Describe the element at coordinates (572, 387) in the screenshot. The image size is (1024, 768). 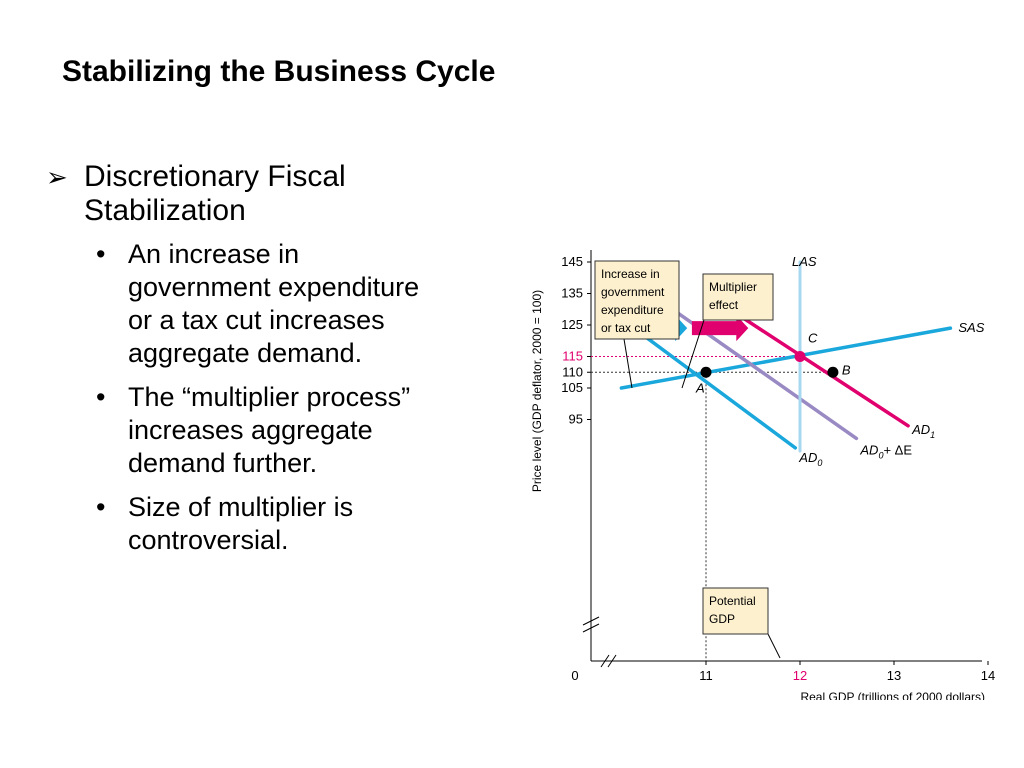
I see `y-tick-label: 105` at that location.